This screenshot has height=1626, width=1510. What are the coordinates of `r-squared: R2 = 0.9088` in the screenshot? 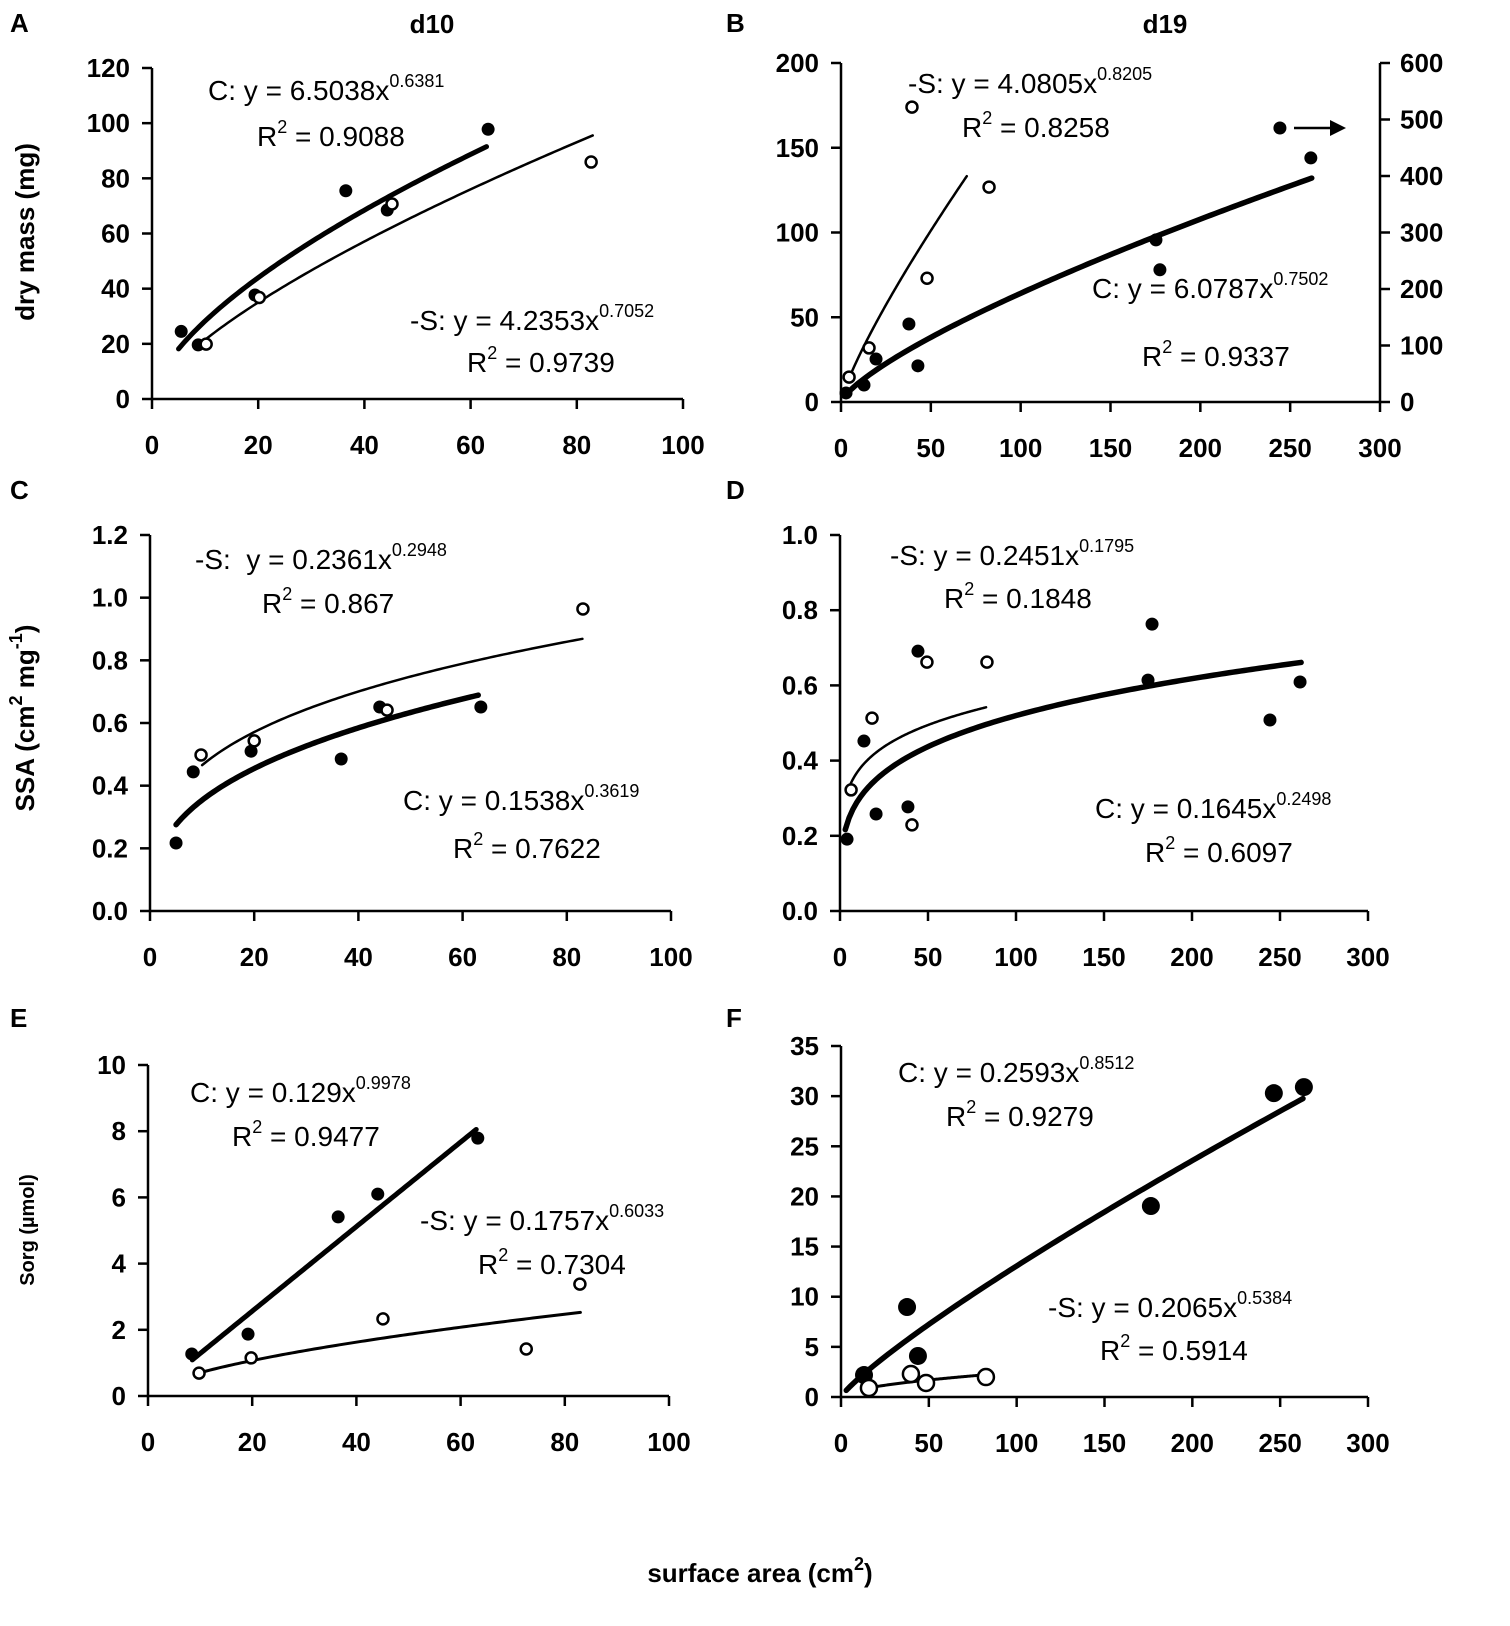 It's located at (331, 134).